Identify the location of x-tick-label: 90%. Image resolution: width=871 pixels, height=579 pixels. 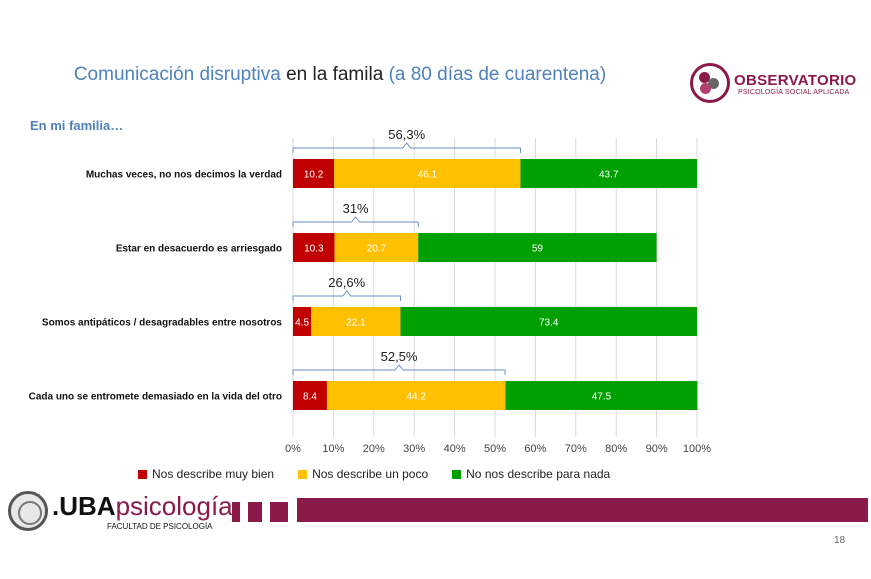
(657, 449).